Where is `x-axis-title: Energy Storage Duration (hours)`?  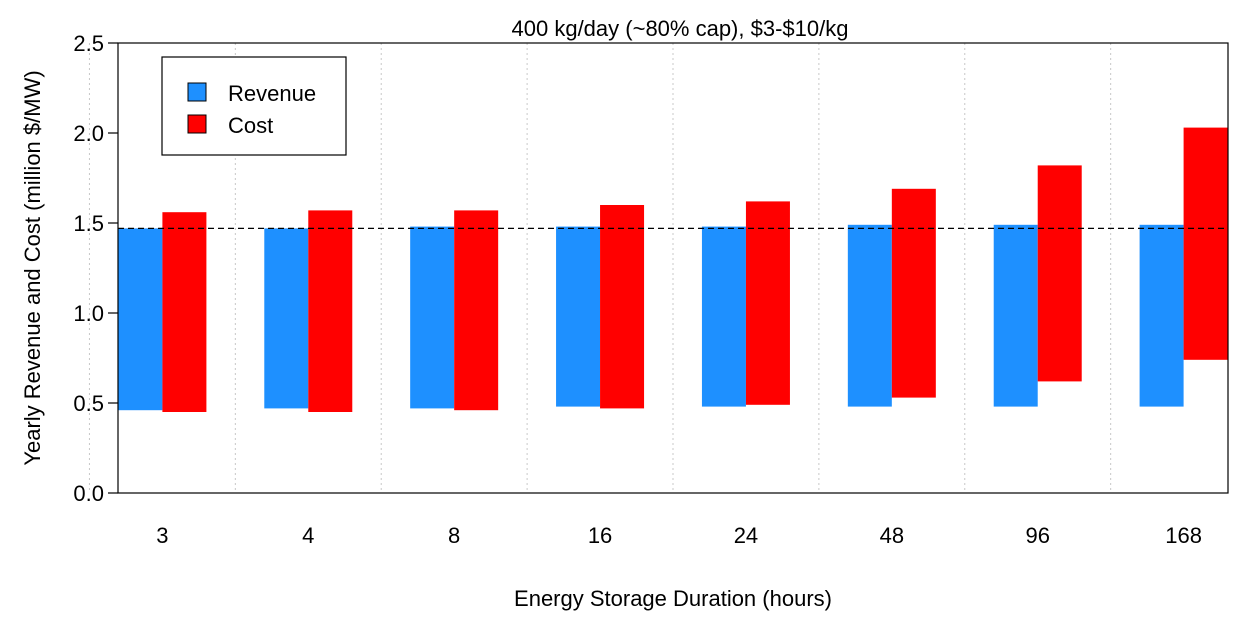
x-axis-title: Energy Storage Duration (hours) is located at coordinates (673, 598).